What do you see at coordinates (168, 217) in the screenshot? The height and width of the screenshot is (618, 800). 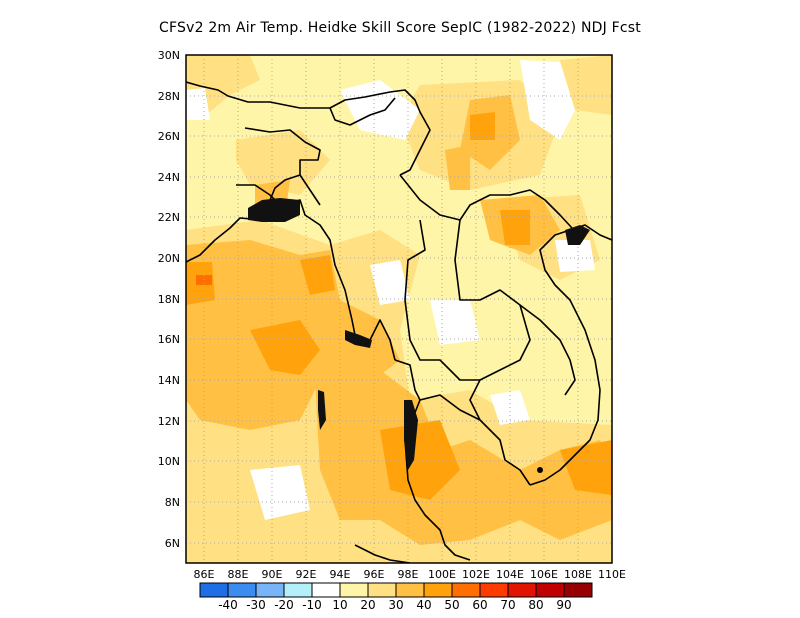 I see `lat-tick-label: 22N` at bounding box center [168, 217].